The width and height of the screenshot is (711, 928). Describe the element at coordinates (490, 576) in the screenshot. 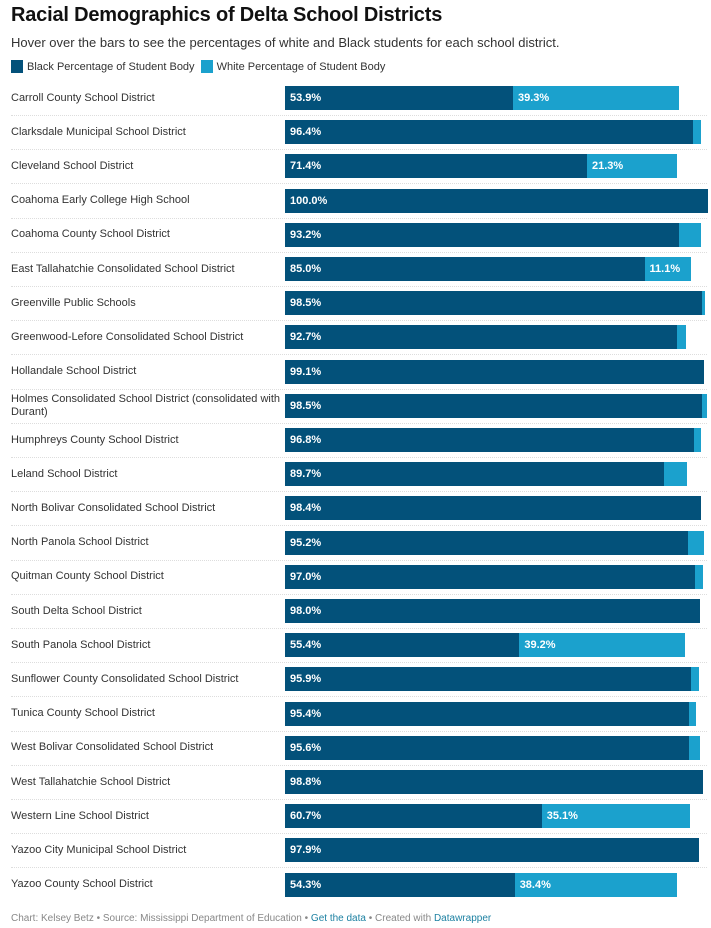

I see `bar-black: 97.0%` at that location.